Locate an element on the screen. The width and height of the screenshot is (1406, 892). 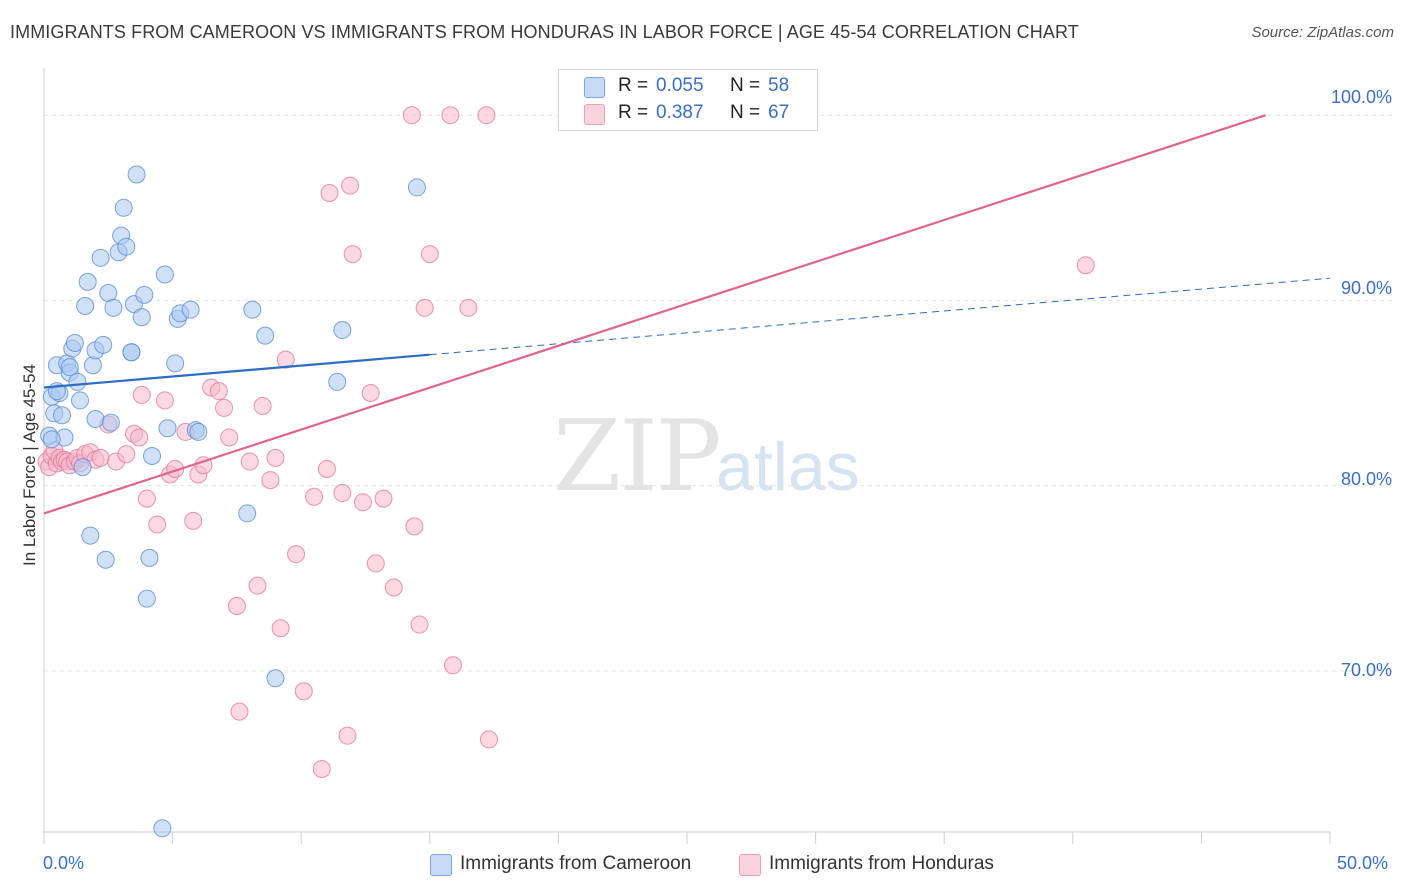
legend-label-honduras: Immigrants from Honduras is located at coordinates (881, 863).